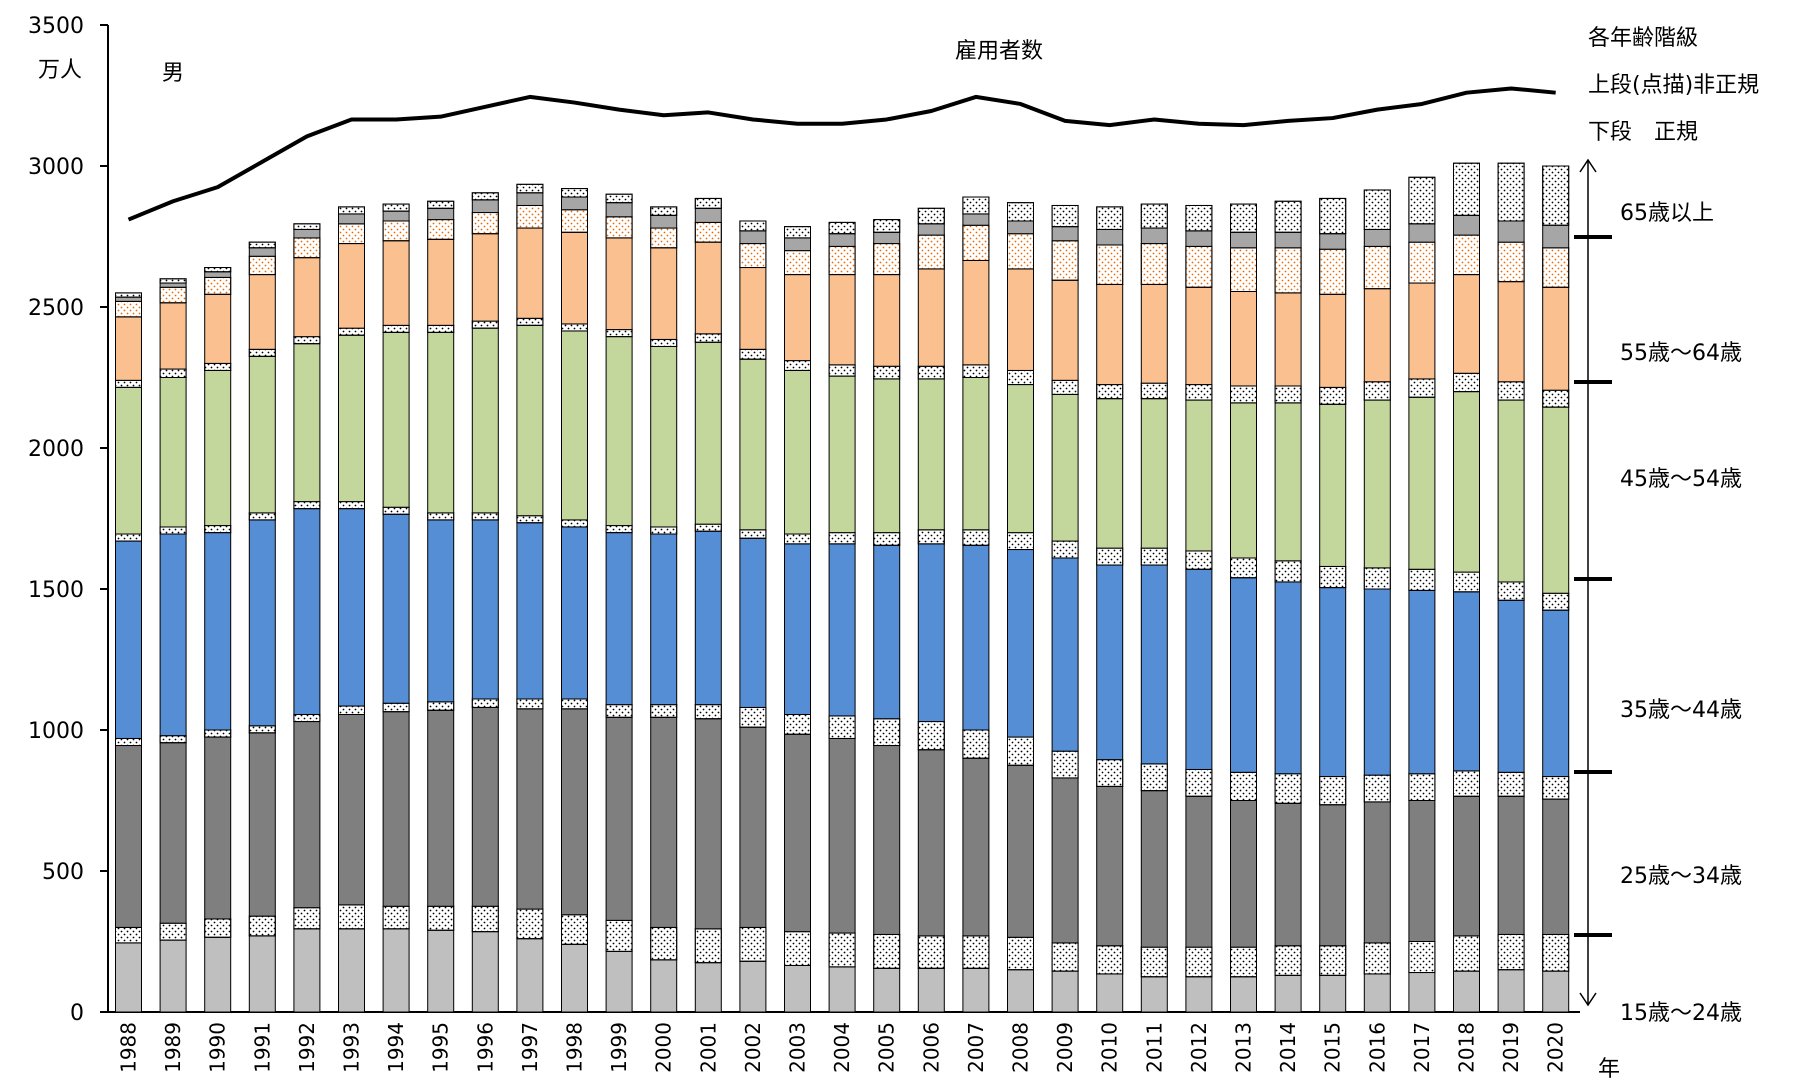  I want to click on y-tick-label: 3000, so click(56, 167).